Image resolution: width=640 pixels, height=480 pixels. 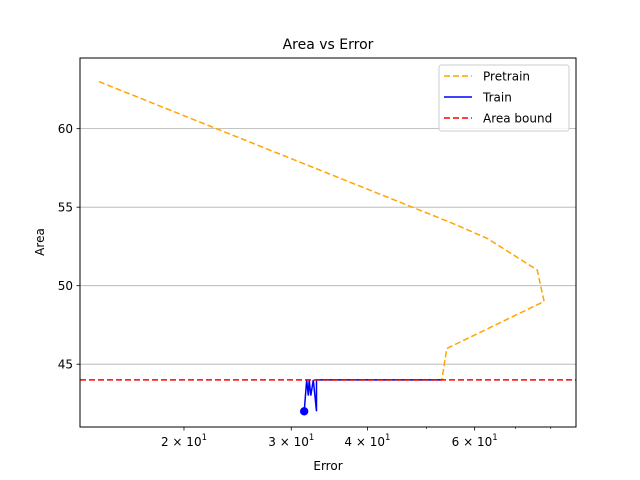 I want to click on legend-label: Pretrain, so click(x=506, y=77).